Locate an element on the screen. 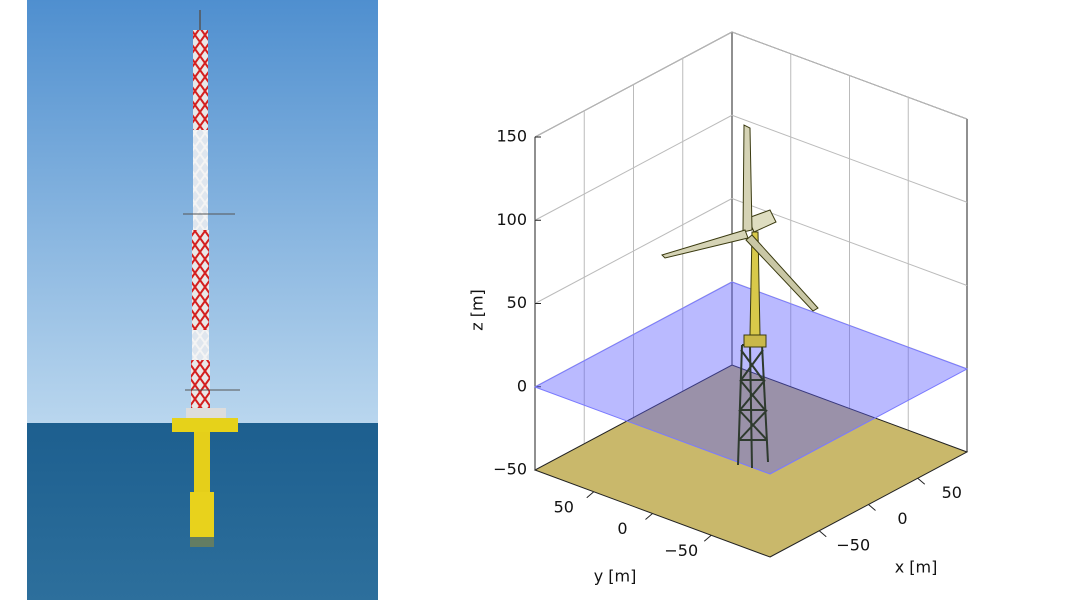 This screenshot has width=1080, height=600. z-tick-label: 50 is located at coordinates (517, 302).